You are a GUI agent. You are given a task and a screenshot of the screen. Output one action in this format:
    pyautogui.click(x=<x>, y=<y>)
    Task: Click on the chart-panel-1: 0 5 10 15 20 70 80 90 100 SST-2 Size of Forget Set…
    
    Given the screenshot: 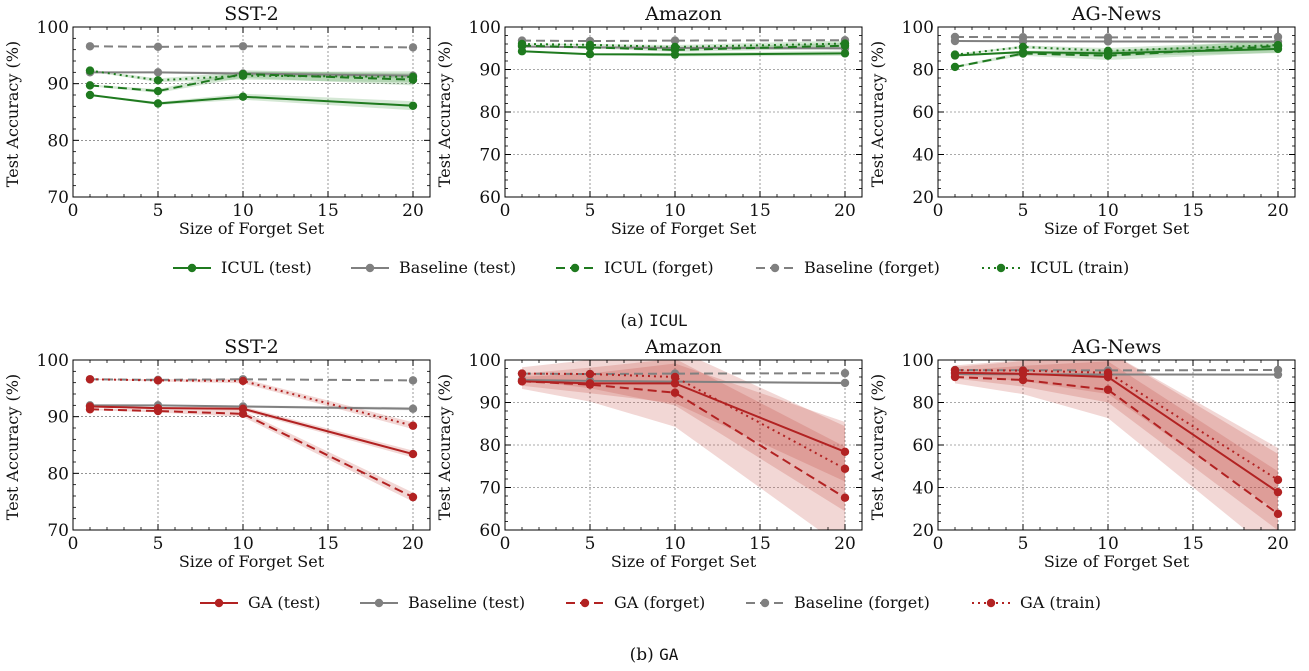 What is the action you would take?
    pyautogui.click(x=217, y=120)
    